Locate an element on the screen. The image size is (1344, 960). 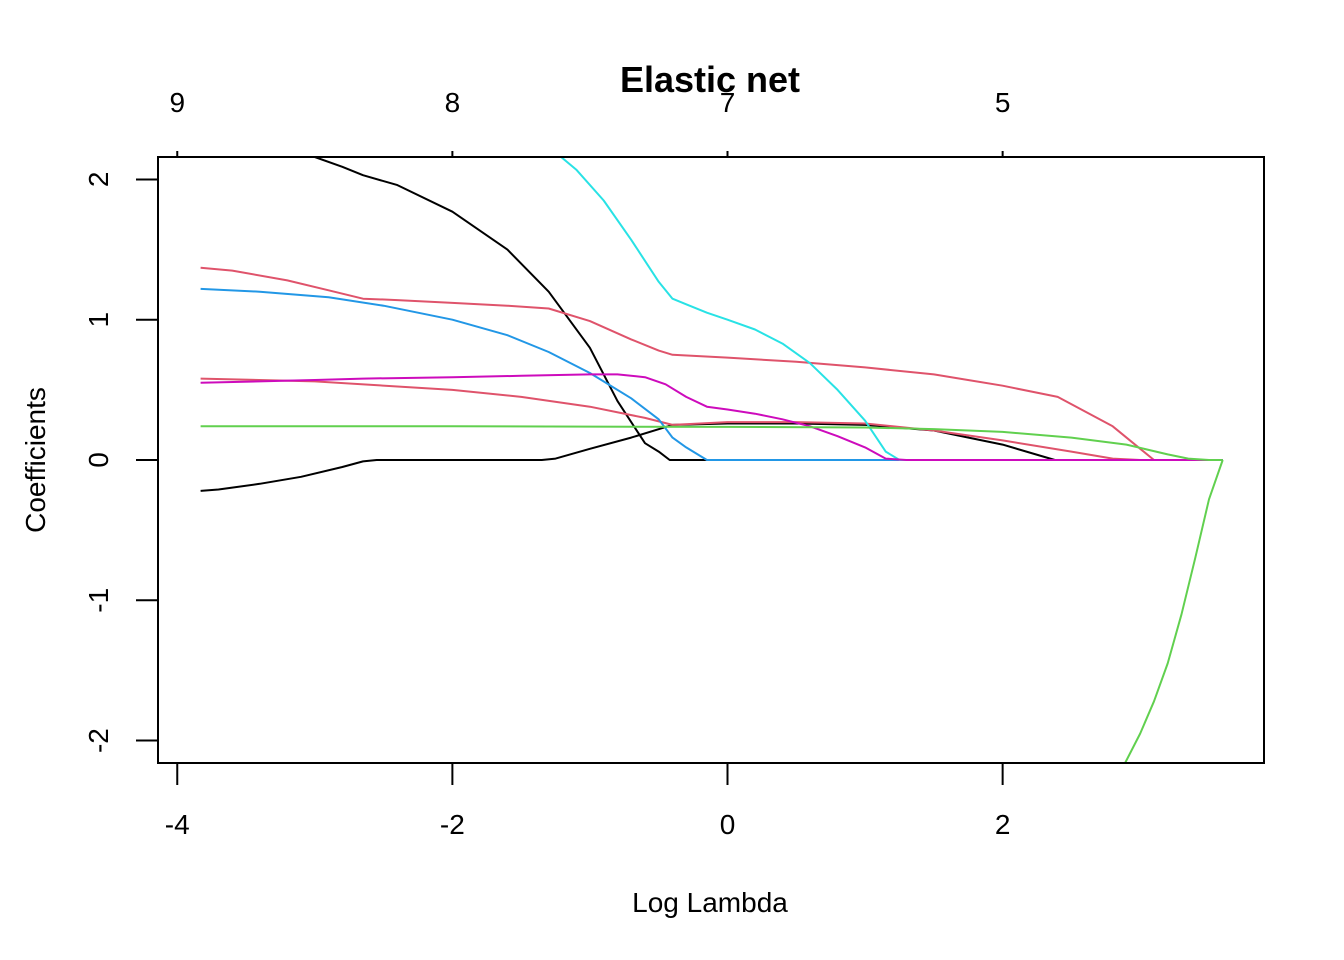
x-axis-label: Log Lambda is located at coordinates (710, 902).